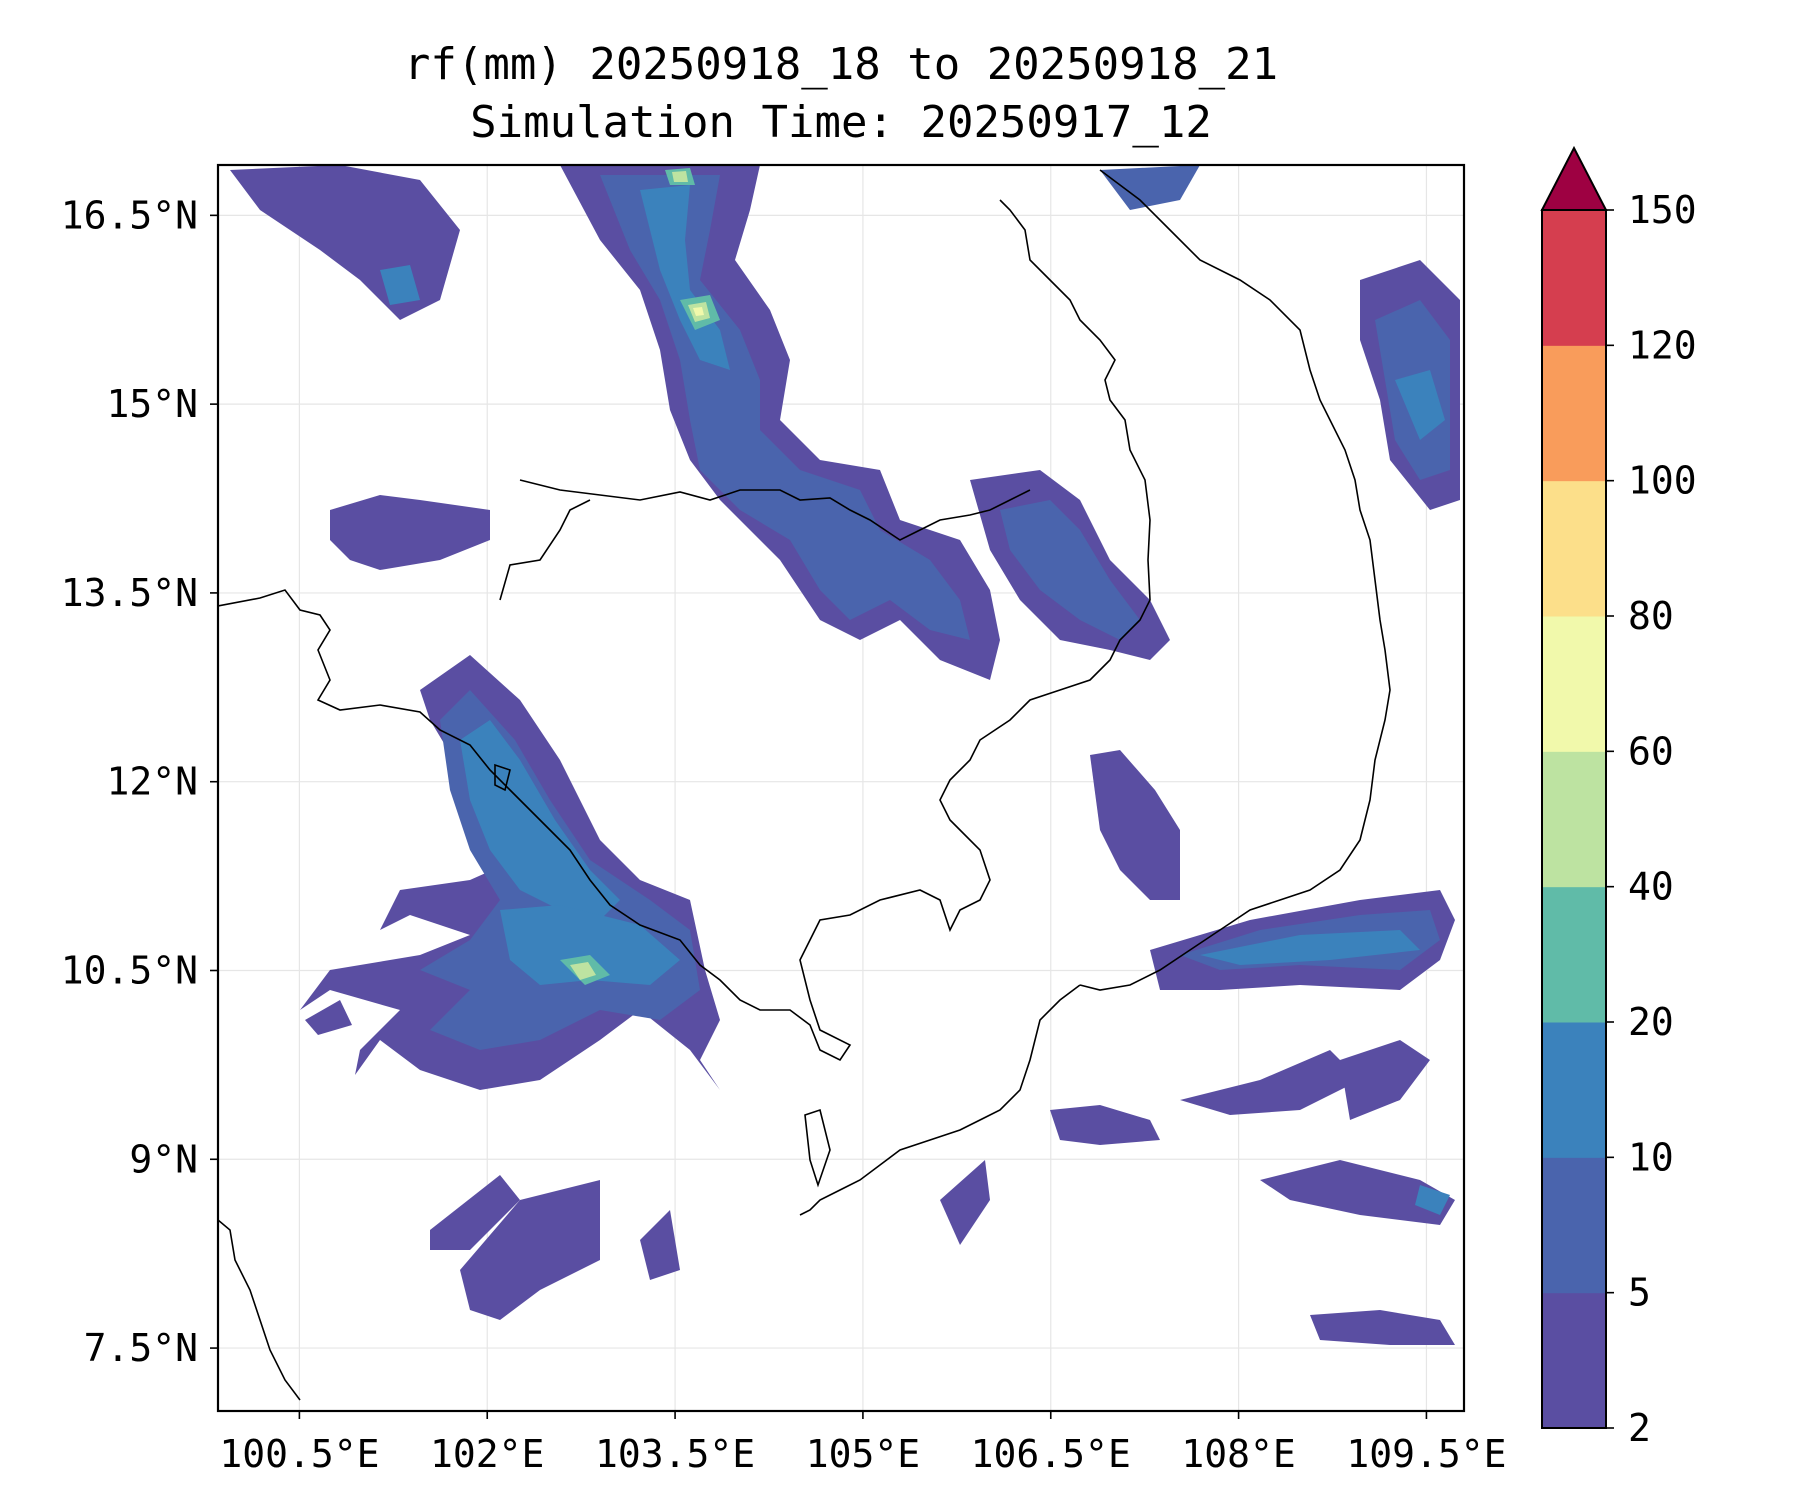 Image resolution: width=1800 pixels, height=1500 pixels. What do you see at coordinates (152, 404) in the screenshot?
I see `lat-tick-label: 15°N` at bounding box center [152, 404].